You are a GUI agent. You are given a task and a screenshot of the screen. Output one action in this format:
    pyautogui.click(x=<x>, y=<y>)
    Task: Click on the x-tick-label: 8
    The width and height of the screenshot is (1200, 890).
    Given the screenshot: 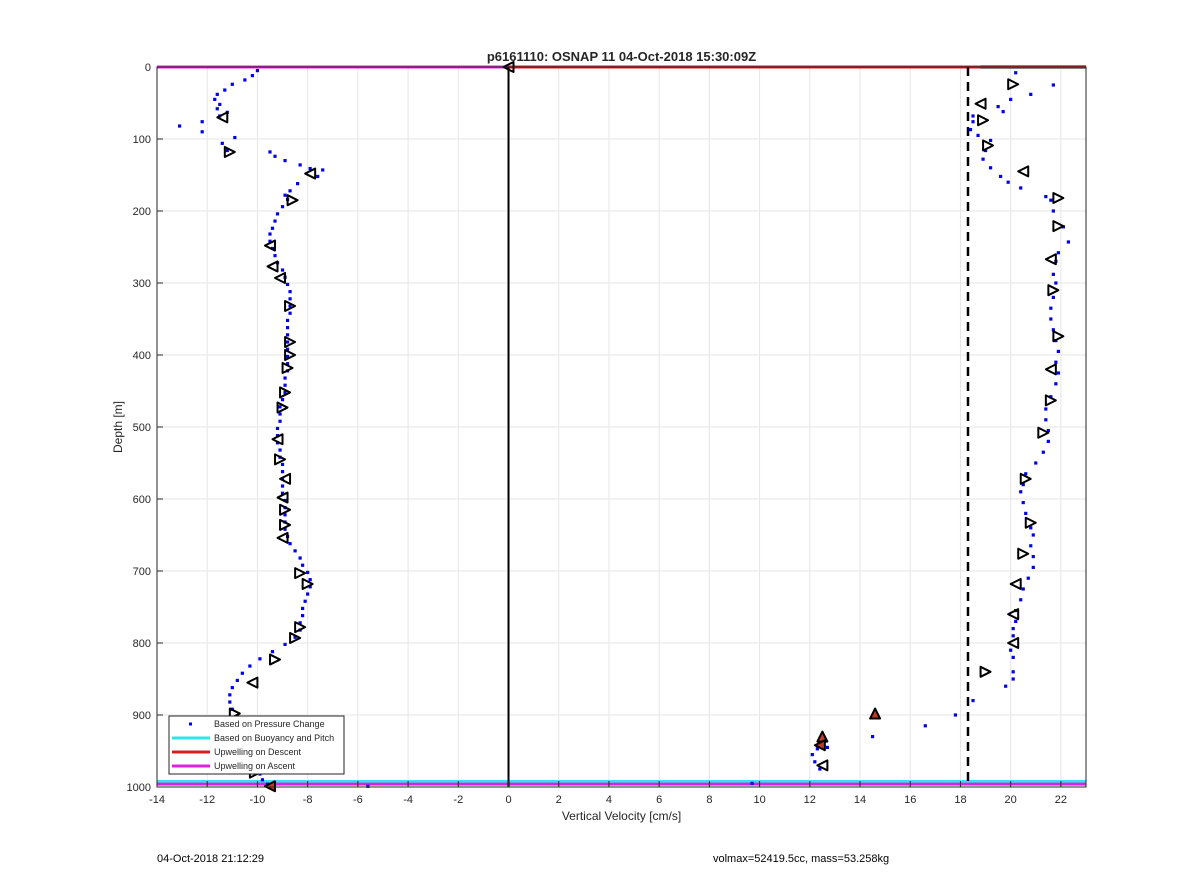 What is the action you would take?
    pyautogui.click(x=709, y=800)
    